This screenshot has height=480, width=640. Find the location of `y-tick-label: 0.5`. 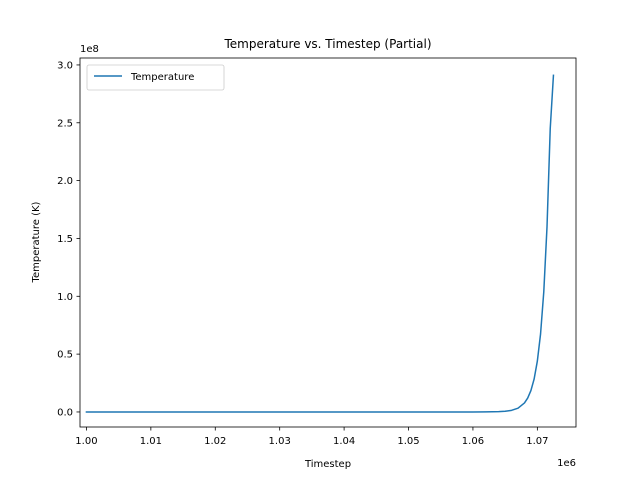

y-tick-label: 0.5 is located at coordinates (65, 355).